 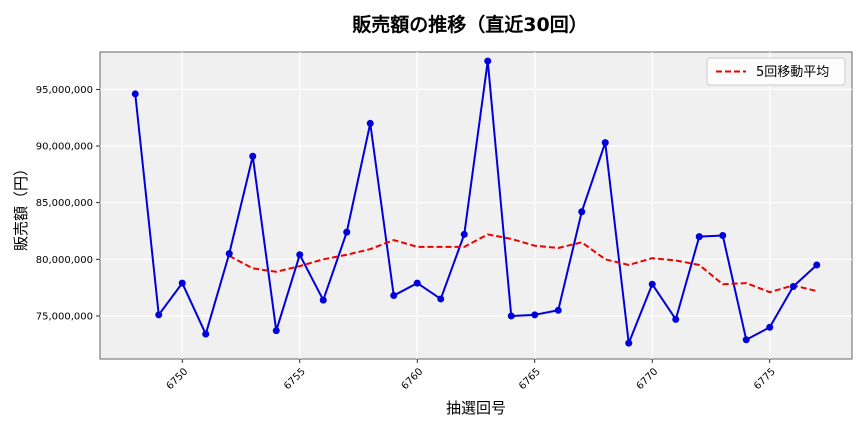 What do you see at coordinates (64, 90) in the screenshot?
I see `y-tick-label: 95,000,000` at bounding box center [64, 90].